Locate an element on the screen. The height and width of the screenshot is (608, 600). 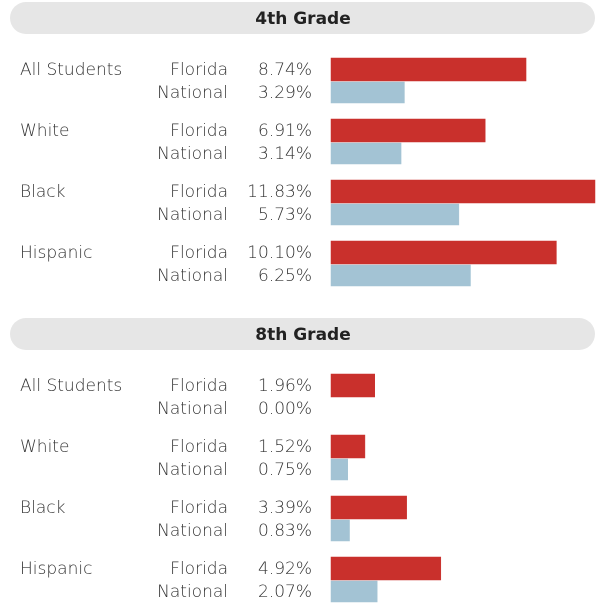
value-label: 0.75% is located at coordinates (285, 470).